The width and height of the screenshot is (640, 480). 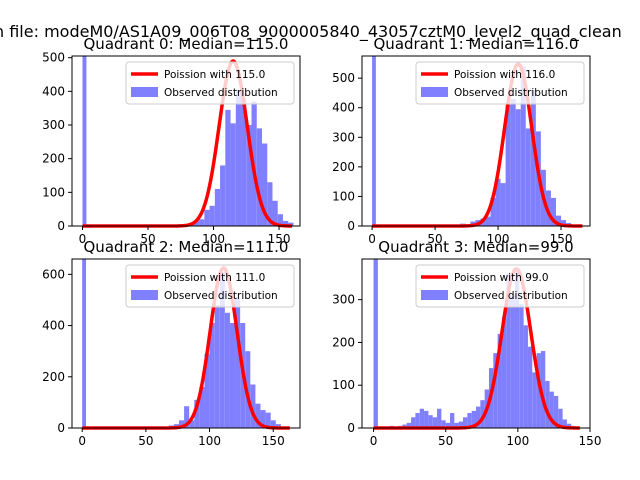 I want to click on subplot-title: Quadrant 1: Median=116.0, so click(x=476, y=44).